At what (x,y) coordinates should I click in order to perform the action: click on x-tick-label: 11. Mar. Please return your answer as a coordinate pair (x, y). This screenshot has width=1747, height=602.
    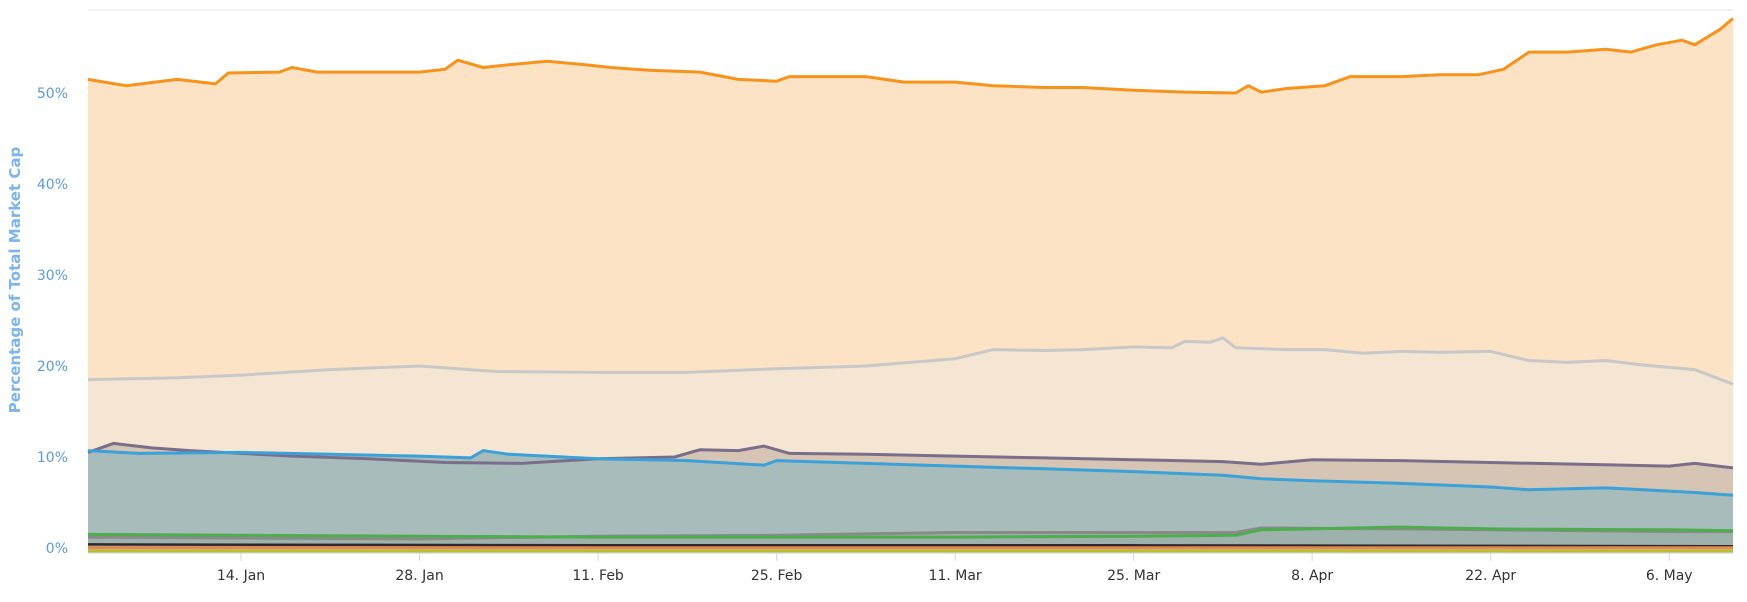
    Looking at the image, I should click on (955, 576).